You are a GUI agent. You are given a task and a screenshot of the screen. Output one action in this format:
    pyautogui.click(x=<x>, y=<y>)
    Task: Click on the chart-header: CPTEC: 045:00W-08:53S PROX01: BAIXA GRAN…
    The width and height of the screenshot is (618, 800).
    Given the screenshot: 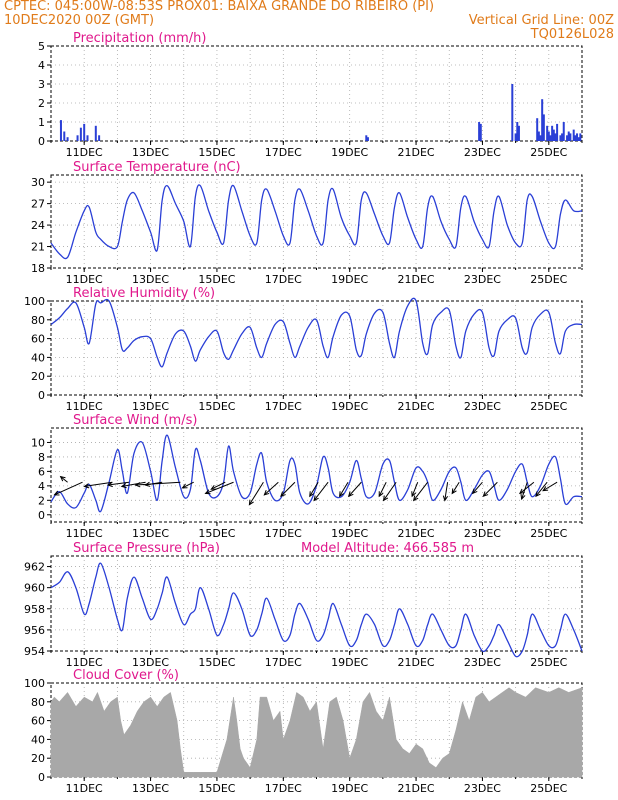 What is the action you would take?
    pyautogui.click(x=309, y=23)
    